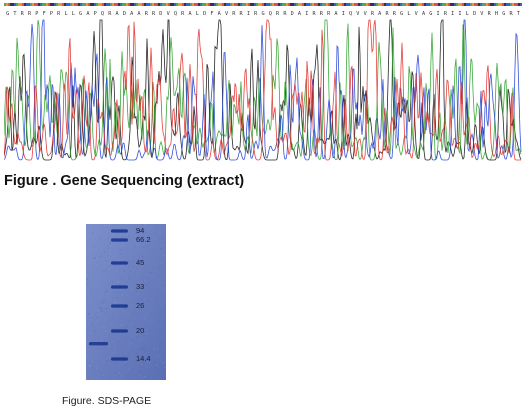 This screenshot has width=526, height=408. Describe the element at coordinates (140, 305) in the screenshot. I see `marker-label-26: 26` at that location.